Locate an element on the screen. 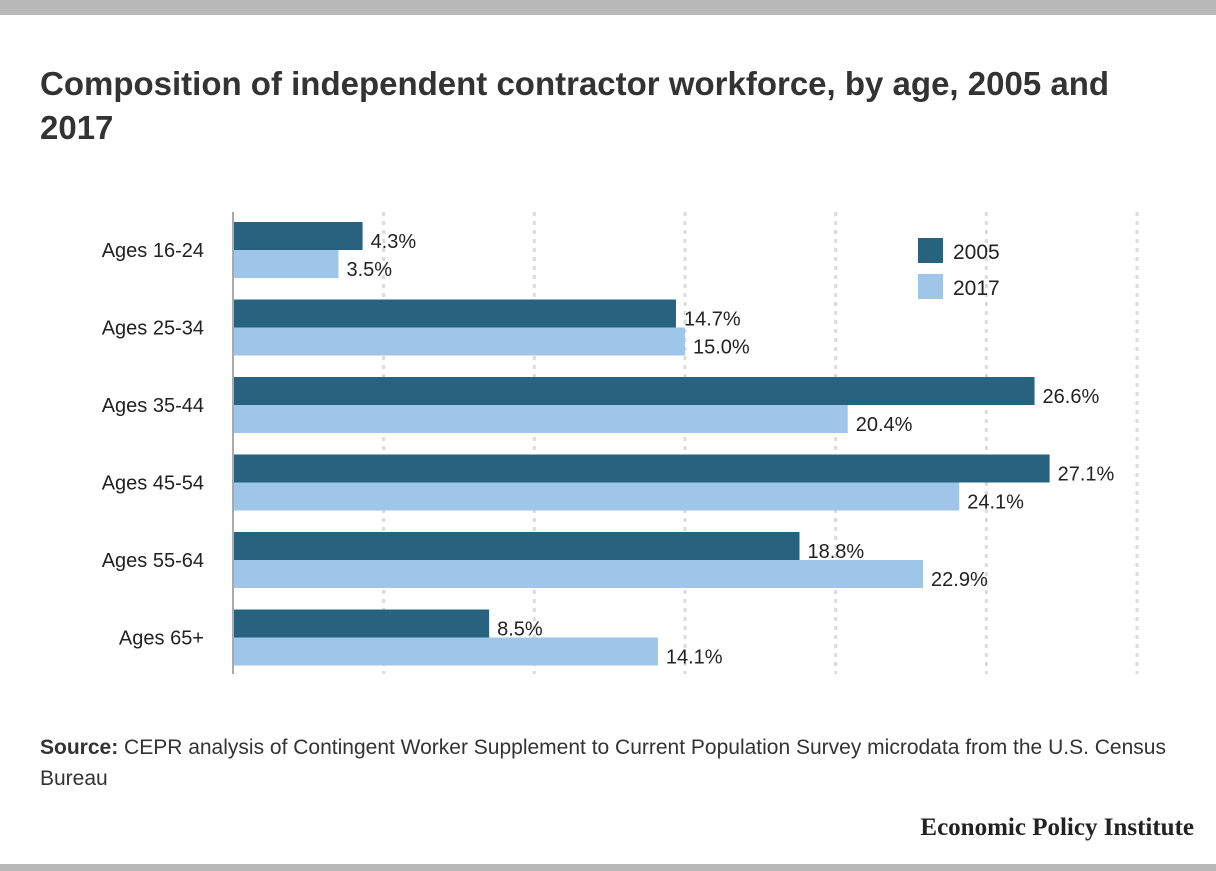 The height and width of the screenshot is (871, 1216). value-label: 4.3% is located at coordinates (394, 242).